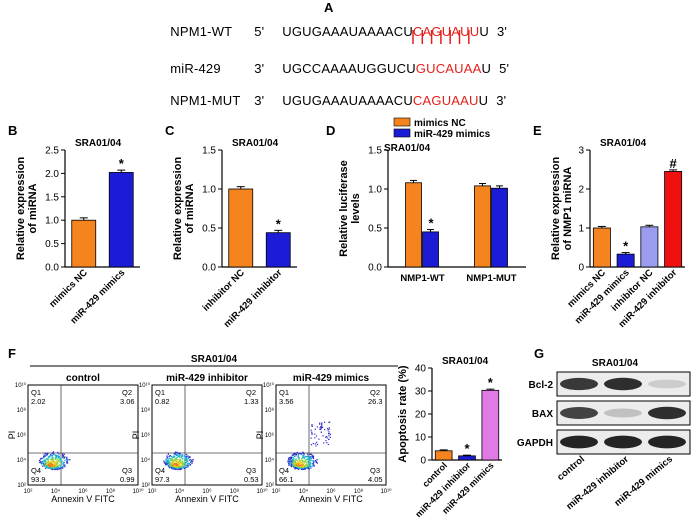 The width and height of the screenshot is (692, 517). What do you see at coordinates (440, 123) in the screenshot?
I see `legend-entry: mimics NC` at bounding box center [440, 123].